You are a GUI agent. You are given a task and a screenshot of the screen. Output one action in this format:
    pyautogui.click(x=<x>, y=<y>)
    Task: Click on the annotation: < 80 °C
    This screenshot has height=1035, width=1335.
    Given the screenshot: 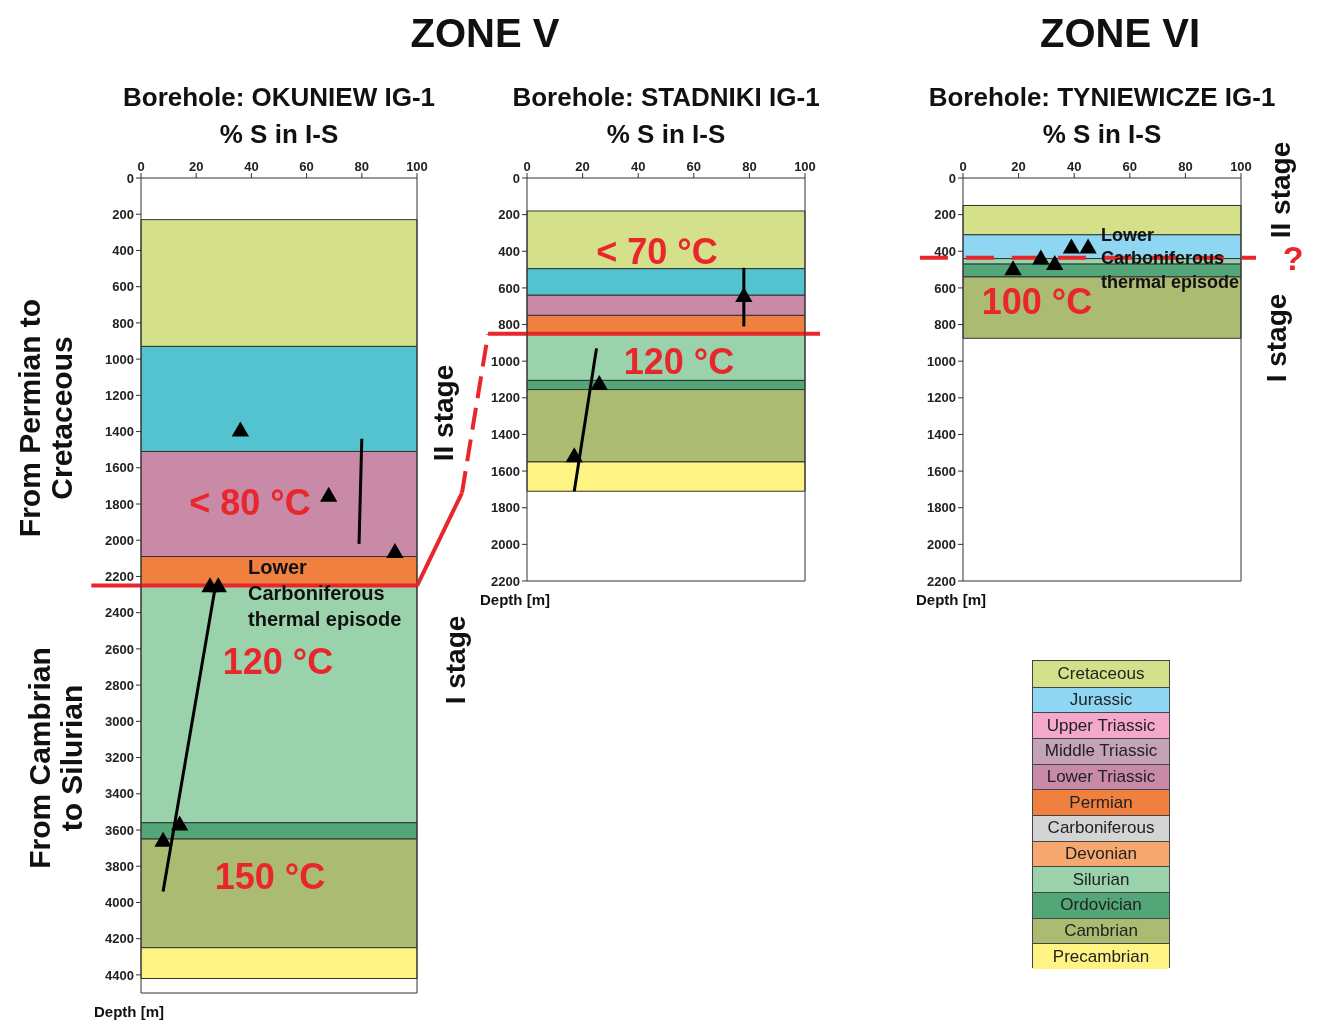 What is the action you would take?
    pyautogui.click(x=250, y=503)
    